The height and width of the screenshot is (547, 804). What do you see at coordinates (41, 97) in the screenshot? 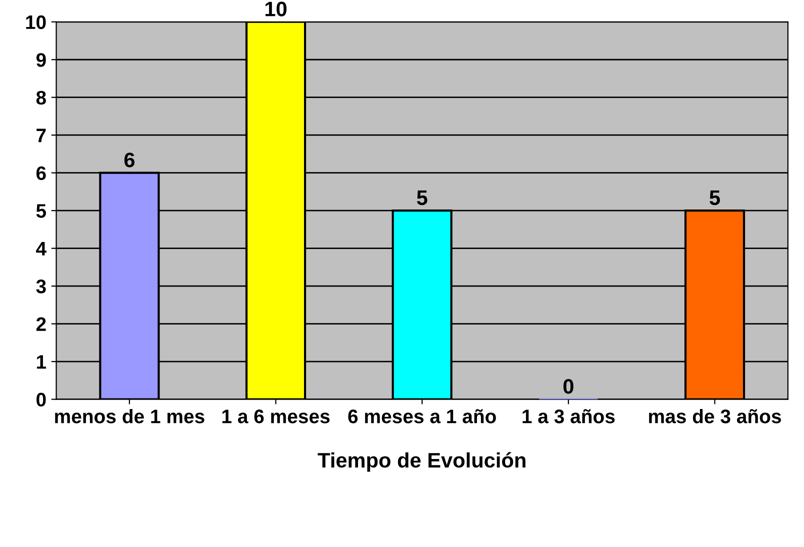
I see `y-tick-label: 8` at bounding box center [41, 97].